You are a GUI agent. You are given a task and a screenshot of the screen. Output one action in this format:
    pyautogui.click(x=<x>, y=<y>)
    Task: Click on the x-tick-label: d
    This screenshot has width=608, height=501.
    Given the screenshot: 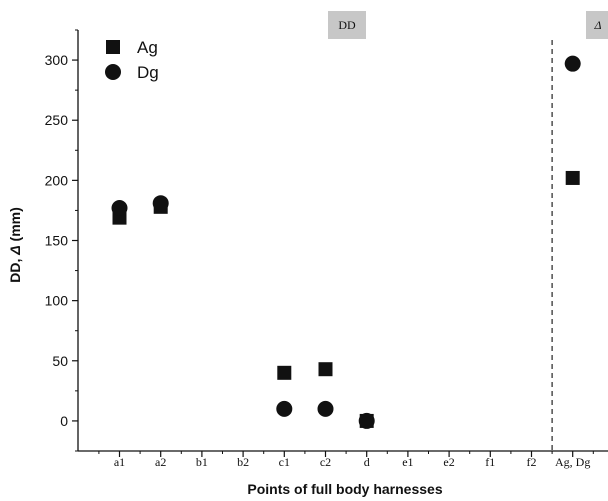 What is the action you would take?
    pyautogui.click(x=367, y=462)
    